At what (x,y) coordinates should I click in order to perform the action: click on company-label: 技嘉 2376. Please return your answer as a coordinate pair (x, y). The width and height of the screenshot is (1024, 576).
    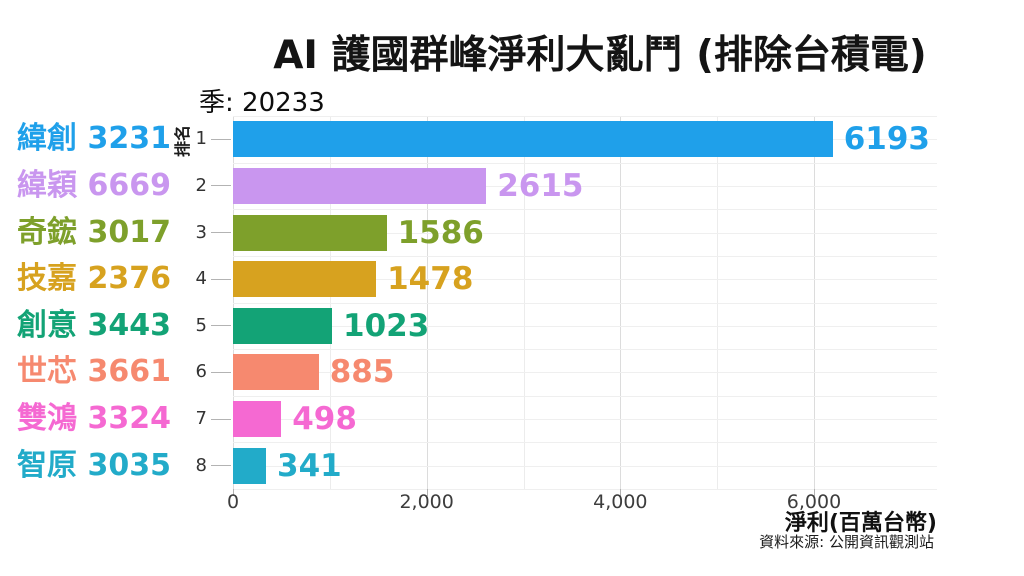
    Looking at the image, I should click on (94, 279).